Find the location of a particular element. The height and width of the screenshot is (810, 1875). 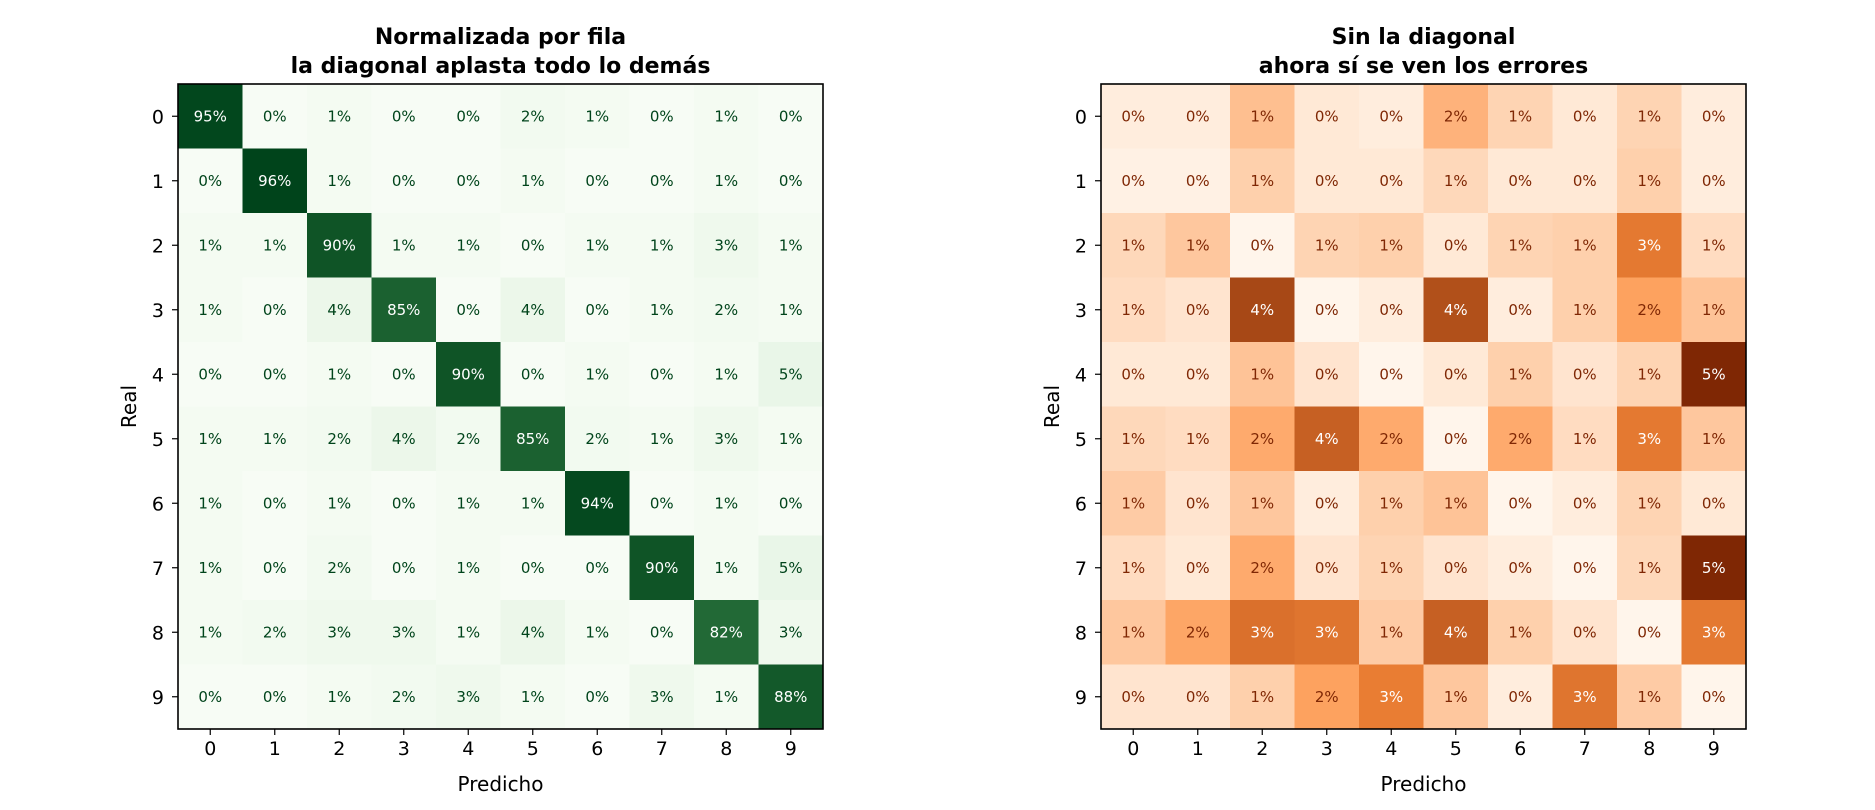

x-tick-label: 9 is located at coordinates (1714, 749).